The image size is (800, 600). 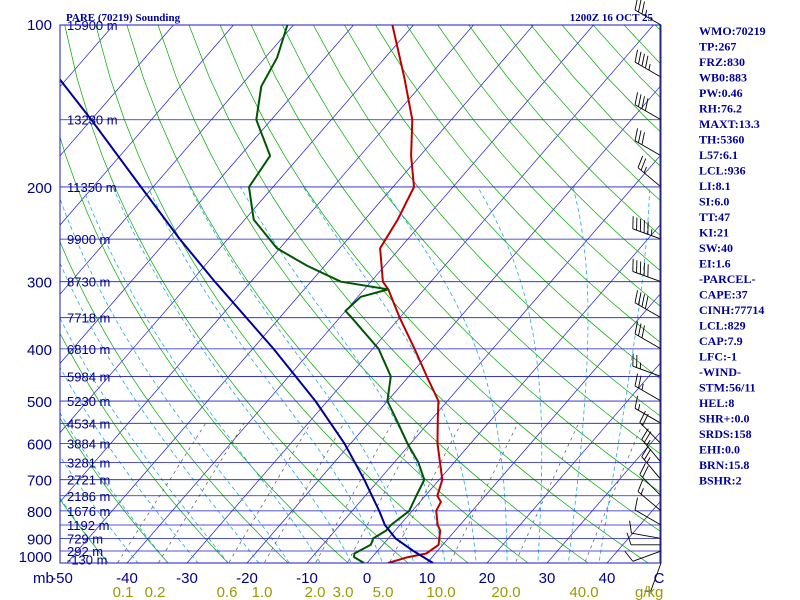 I want to click on pressure-tick-label: 200, so click(x=39, y=188).